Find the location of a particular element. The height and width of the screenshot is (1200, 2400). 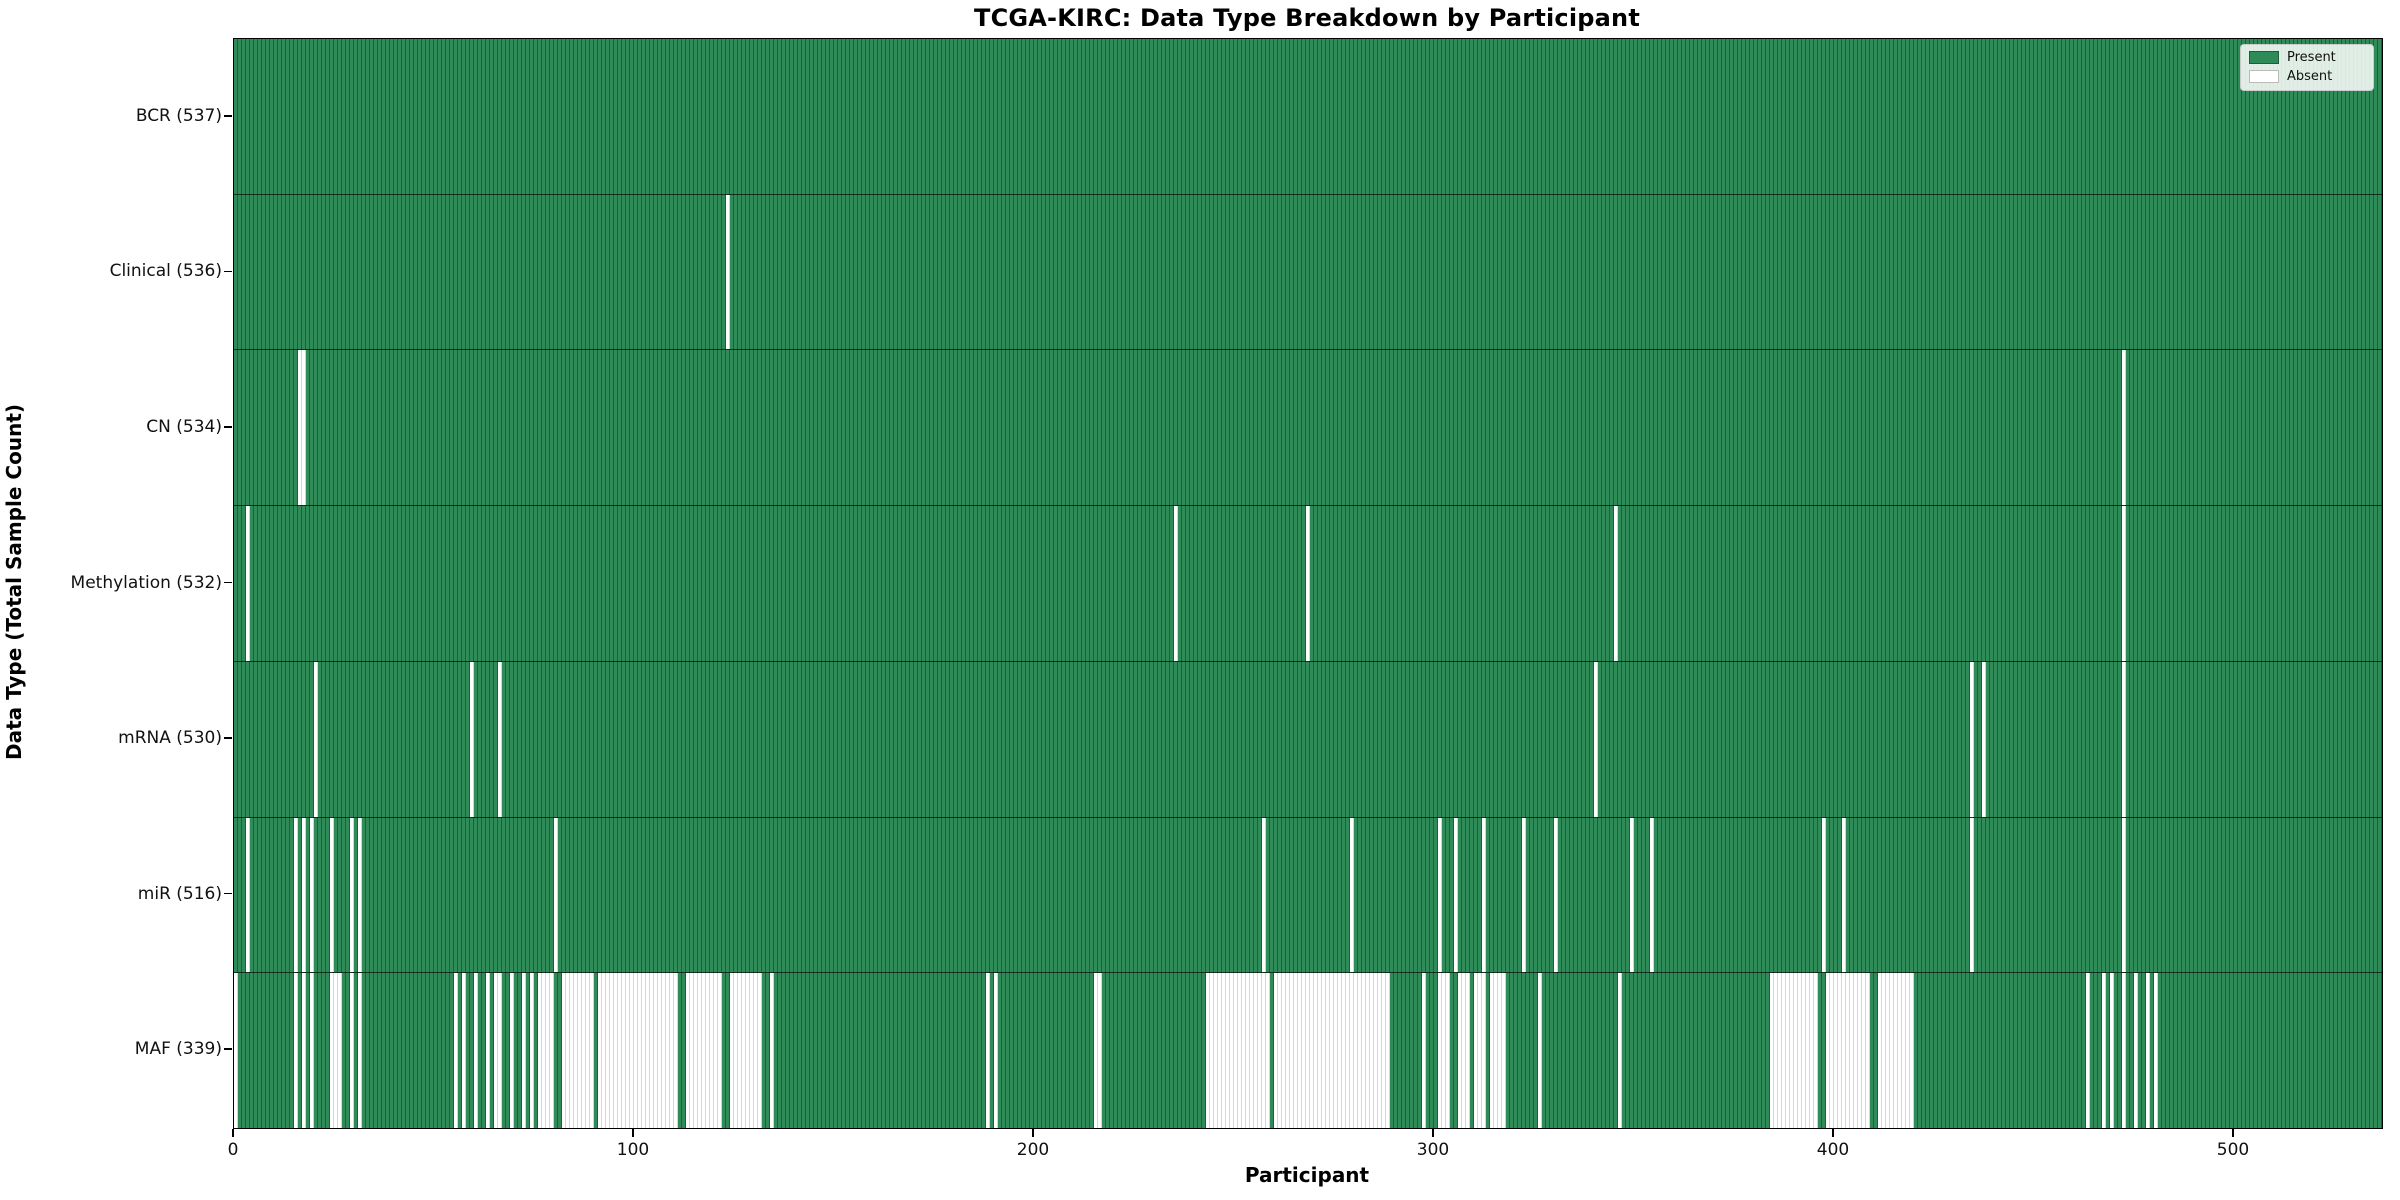

x-tick-label-200: 200 is located at coordinates (1033, 1150).